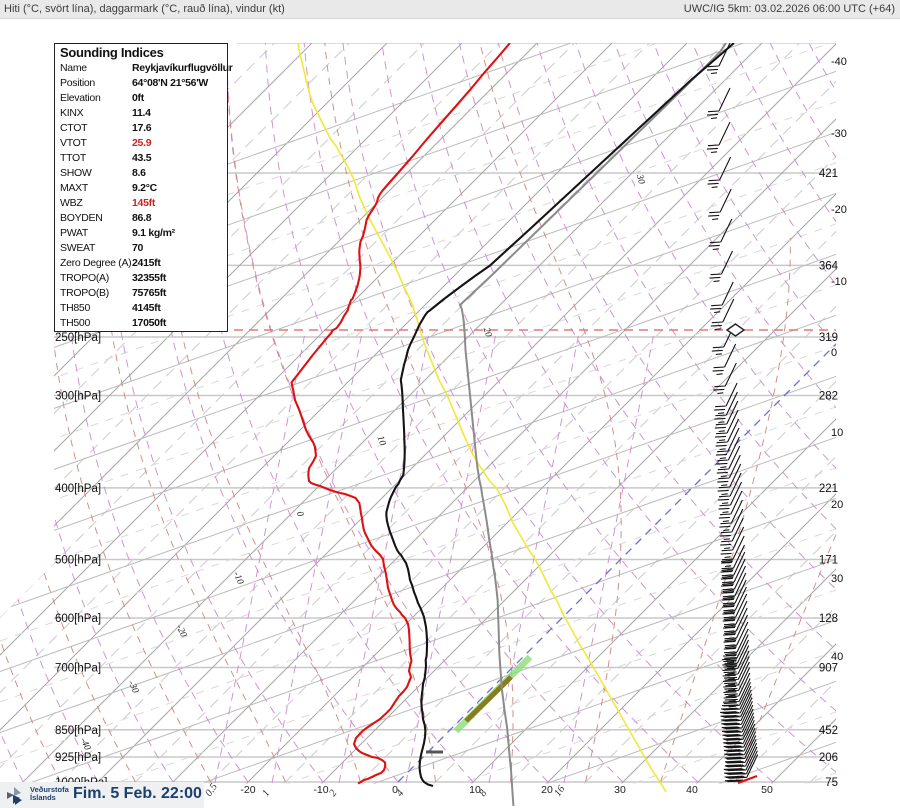 The image size is (900, 808). I want to click on svg-text: 850[hPa], so click(78, 731).